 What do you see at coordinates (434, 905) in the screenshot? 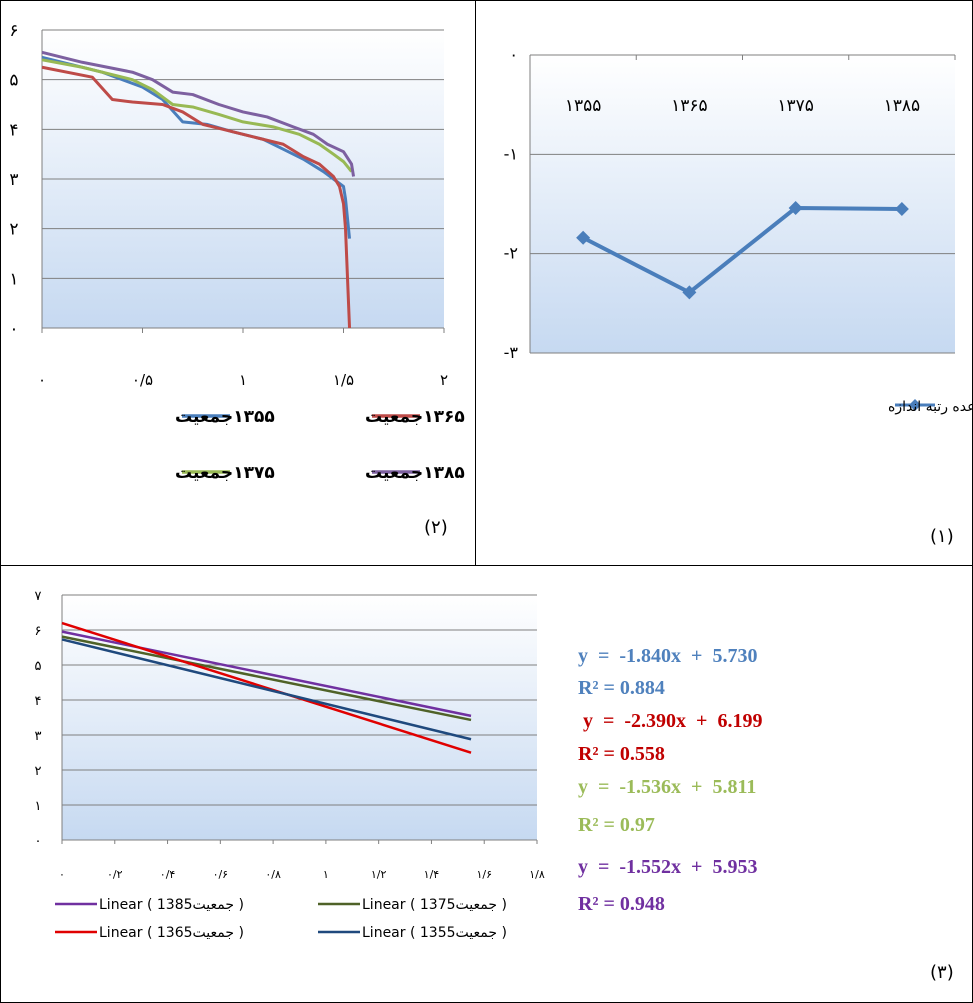
I see `chart3-legend-label: Linear ( 1375جمعیت )` at bounding box center [434, 905].